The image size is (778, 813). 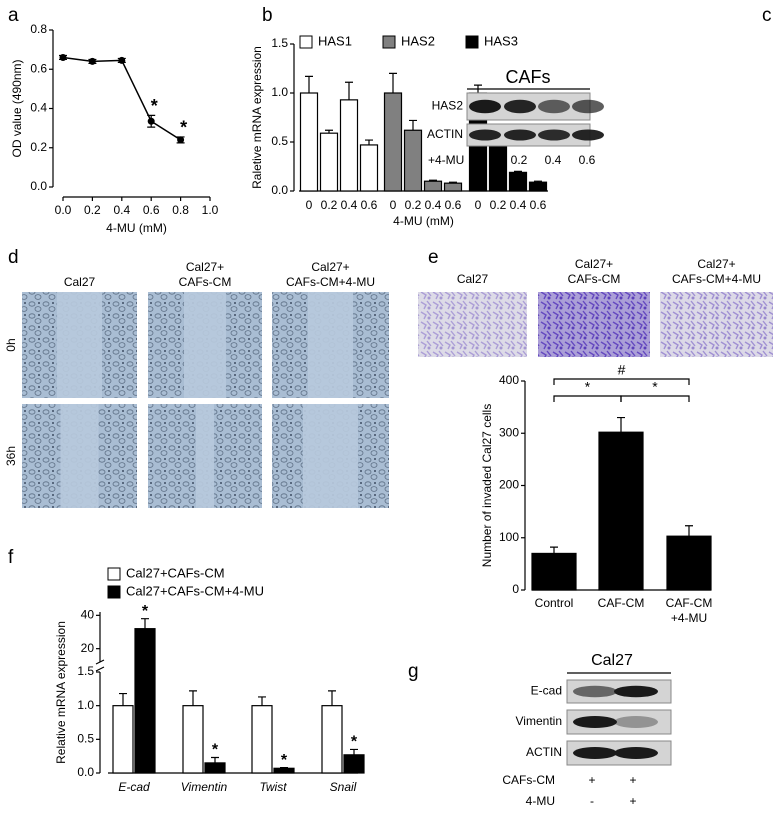 What do you see at coordinates (473, 279) in the screenshot?
I see `column-title: Cal27` at bounding box center [473, 279].